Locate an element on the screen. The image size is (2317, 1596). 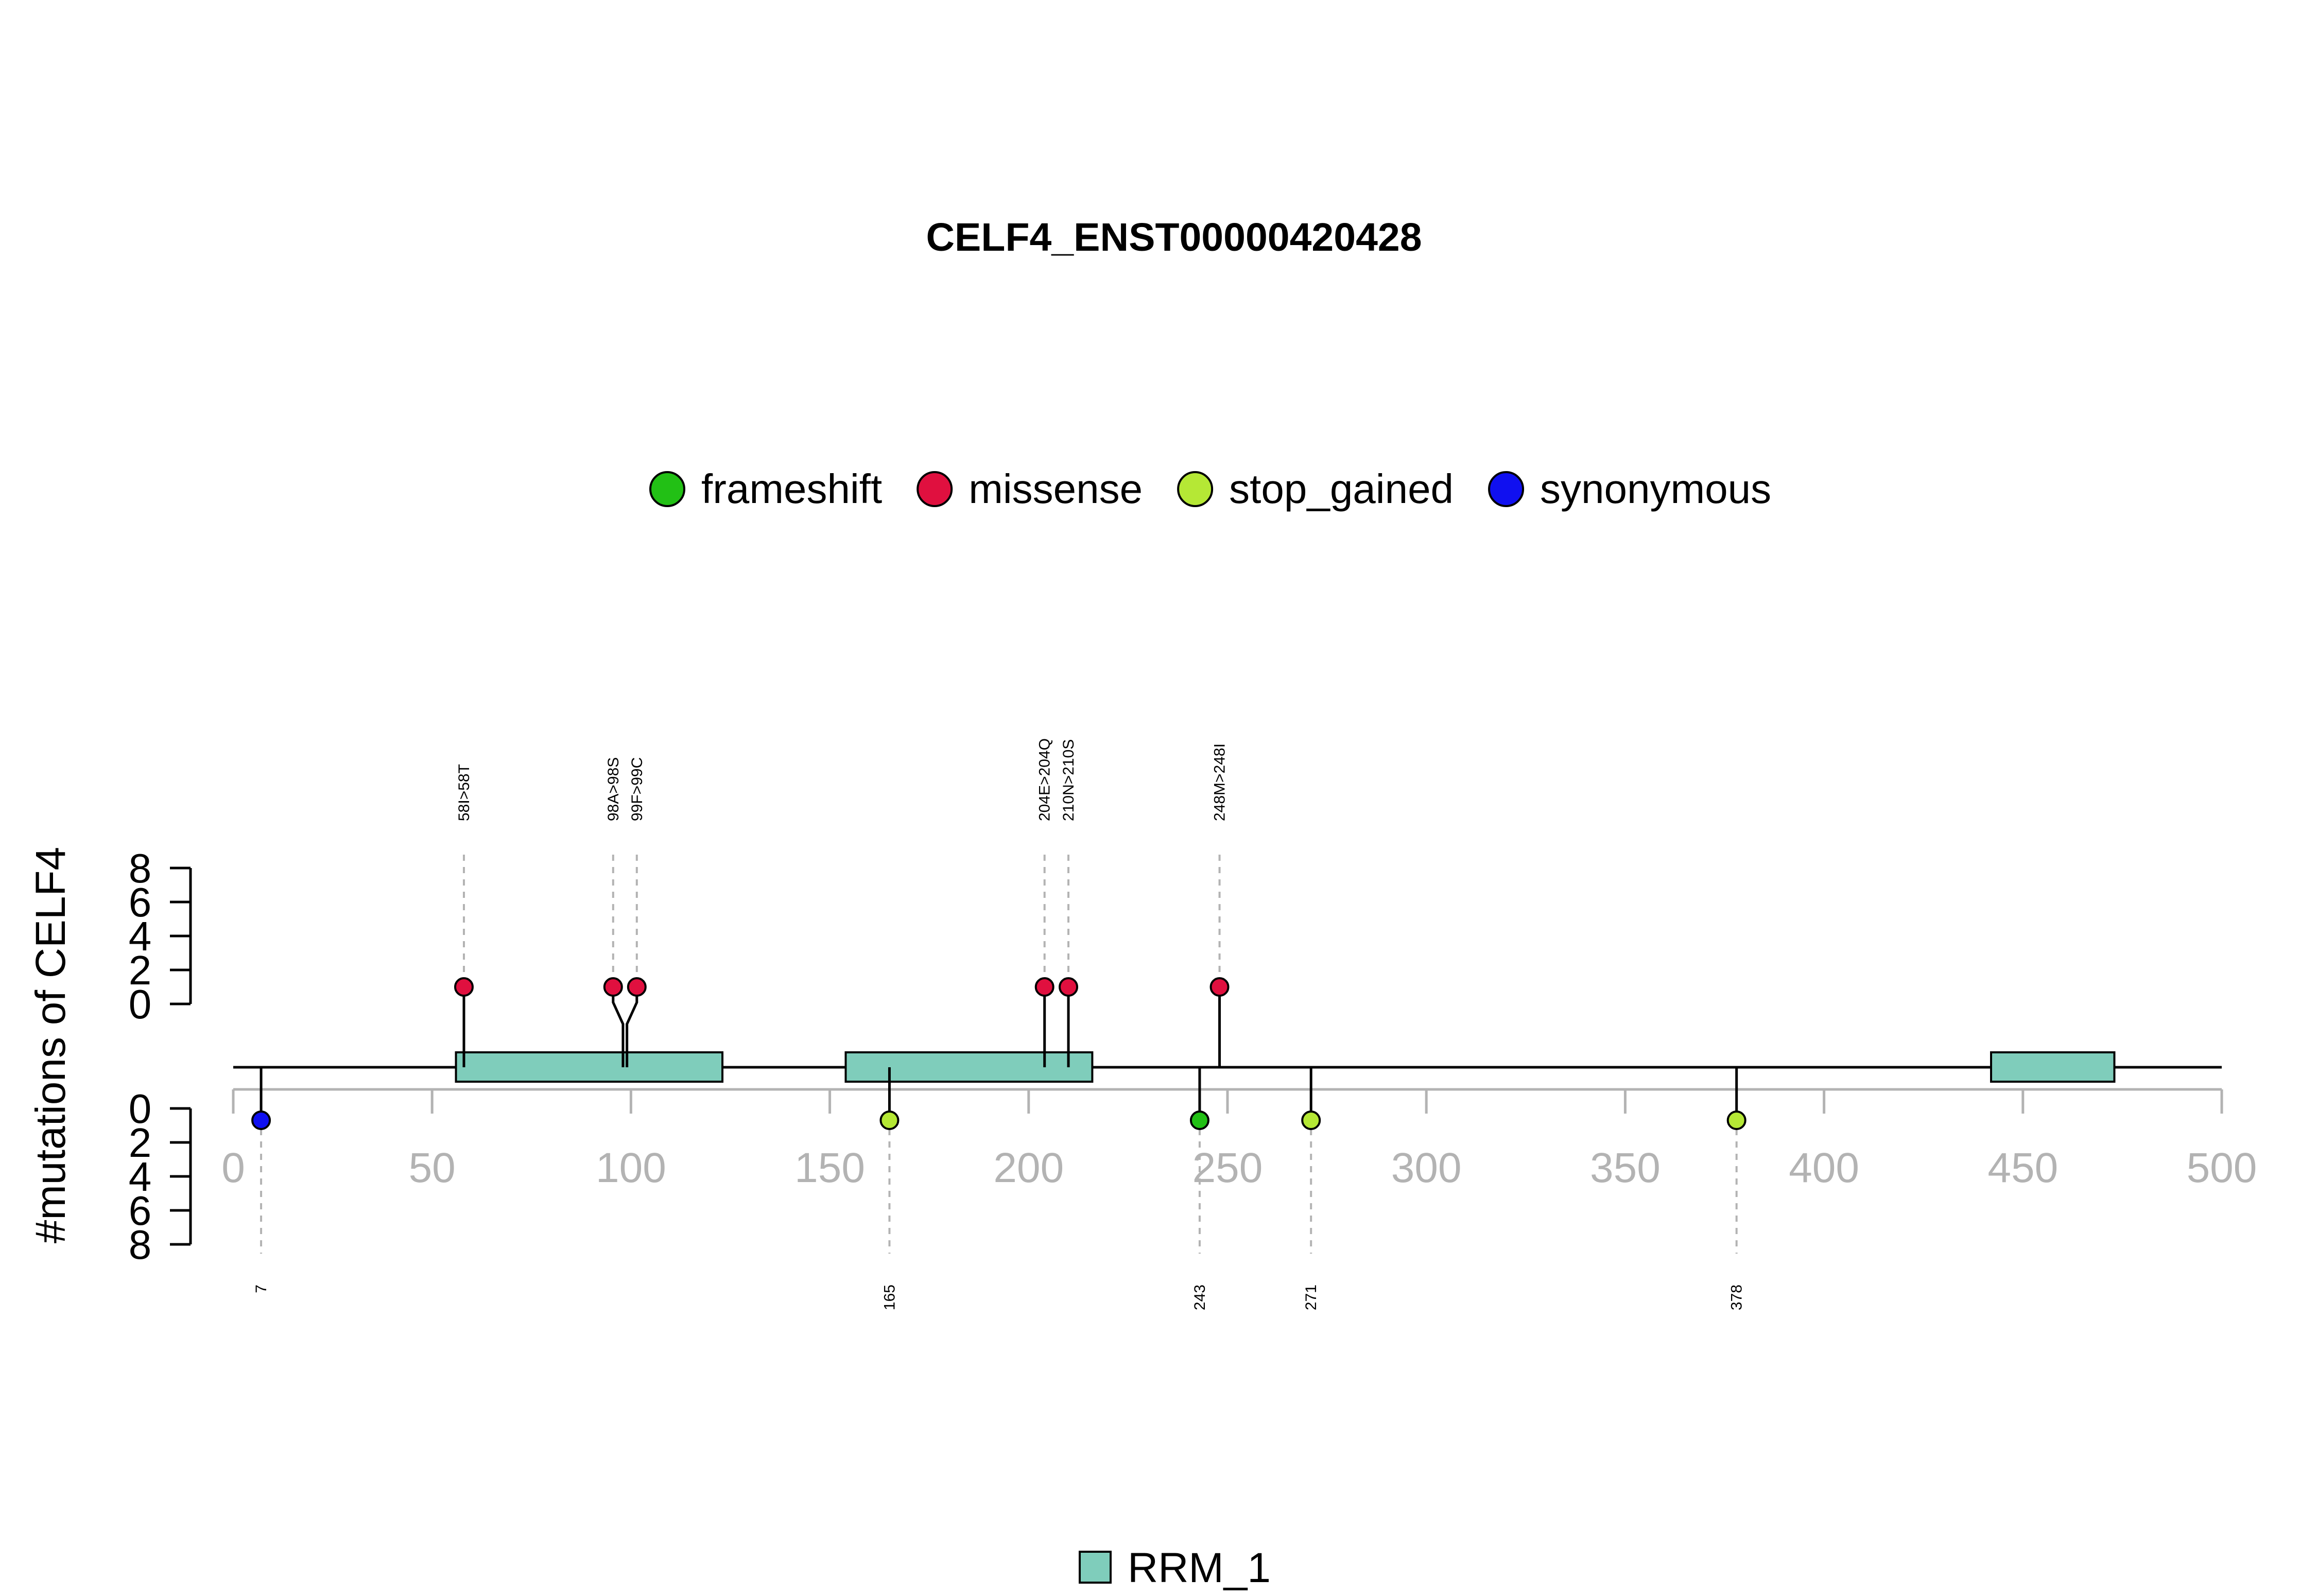
x-tick-label: 100 is located at coordinates (631, 1167).